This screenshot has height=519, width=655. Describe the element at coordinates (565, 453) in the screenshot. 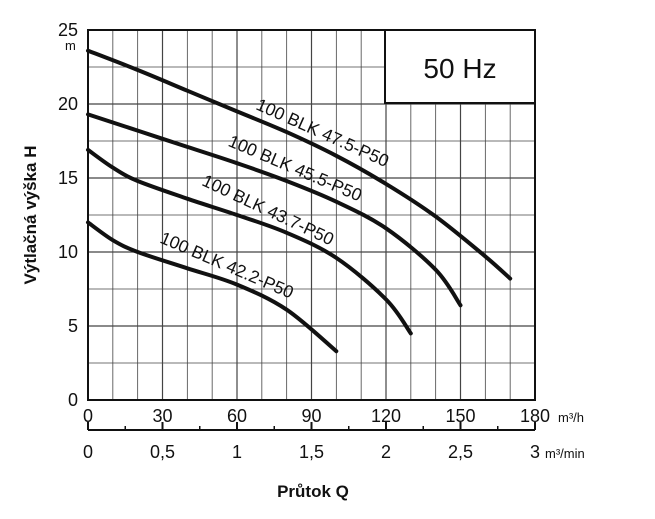

I see `x2-unit: m³/min` at that location.